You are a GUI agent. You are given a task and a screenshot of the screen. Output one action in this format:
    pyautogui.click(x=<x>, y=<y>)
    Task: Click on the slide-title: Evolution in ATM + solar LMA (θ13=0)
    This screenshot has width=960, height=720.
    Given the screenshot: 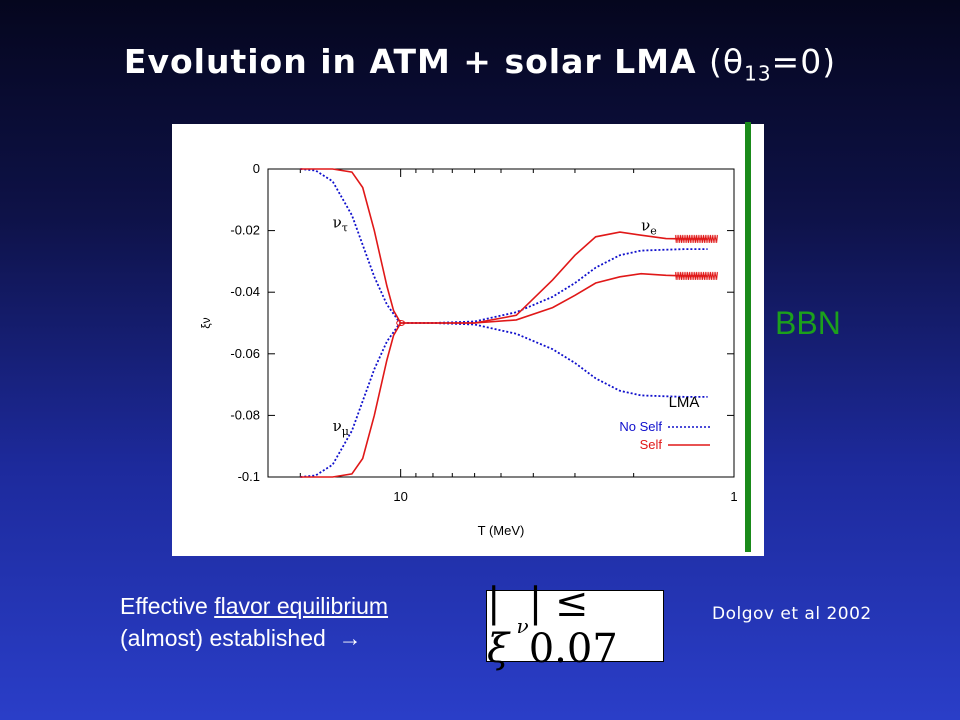 What is the action you would take?
    pyautogui.click(x=480, y=64)
    